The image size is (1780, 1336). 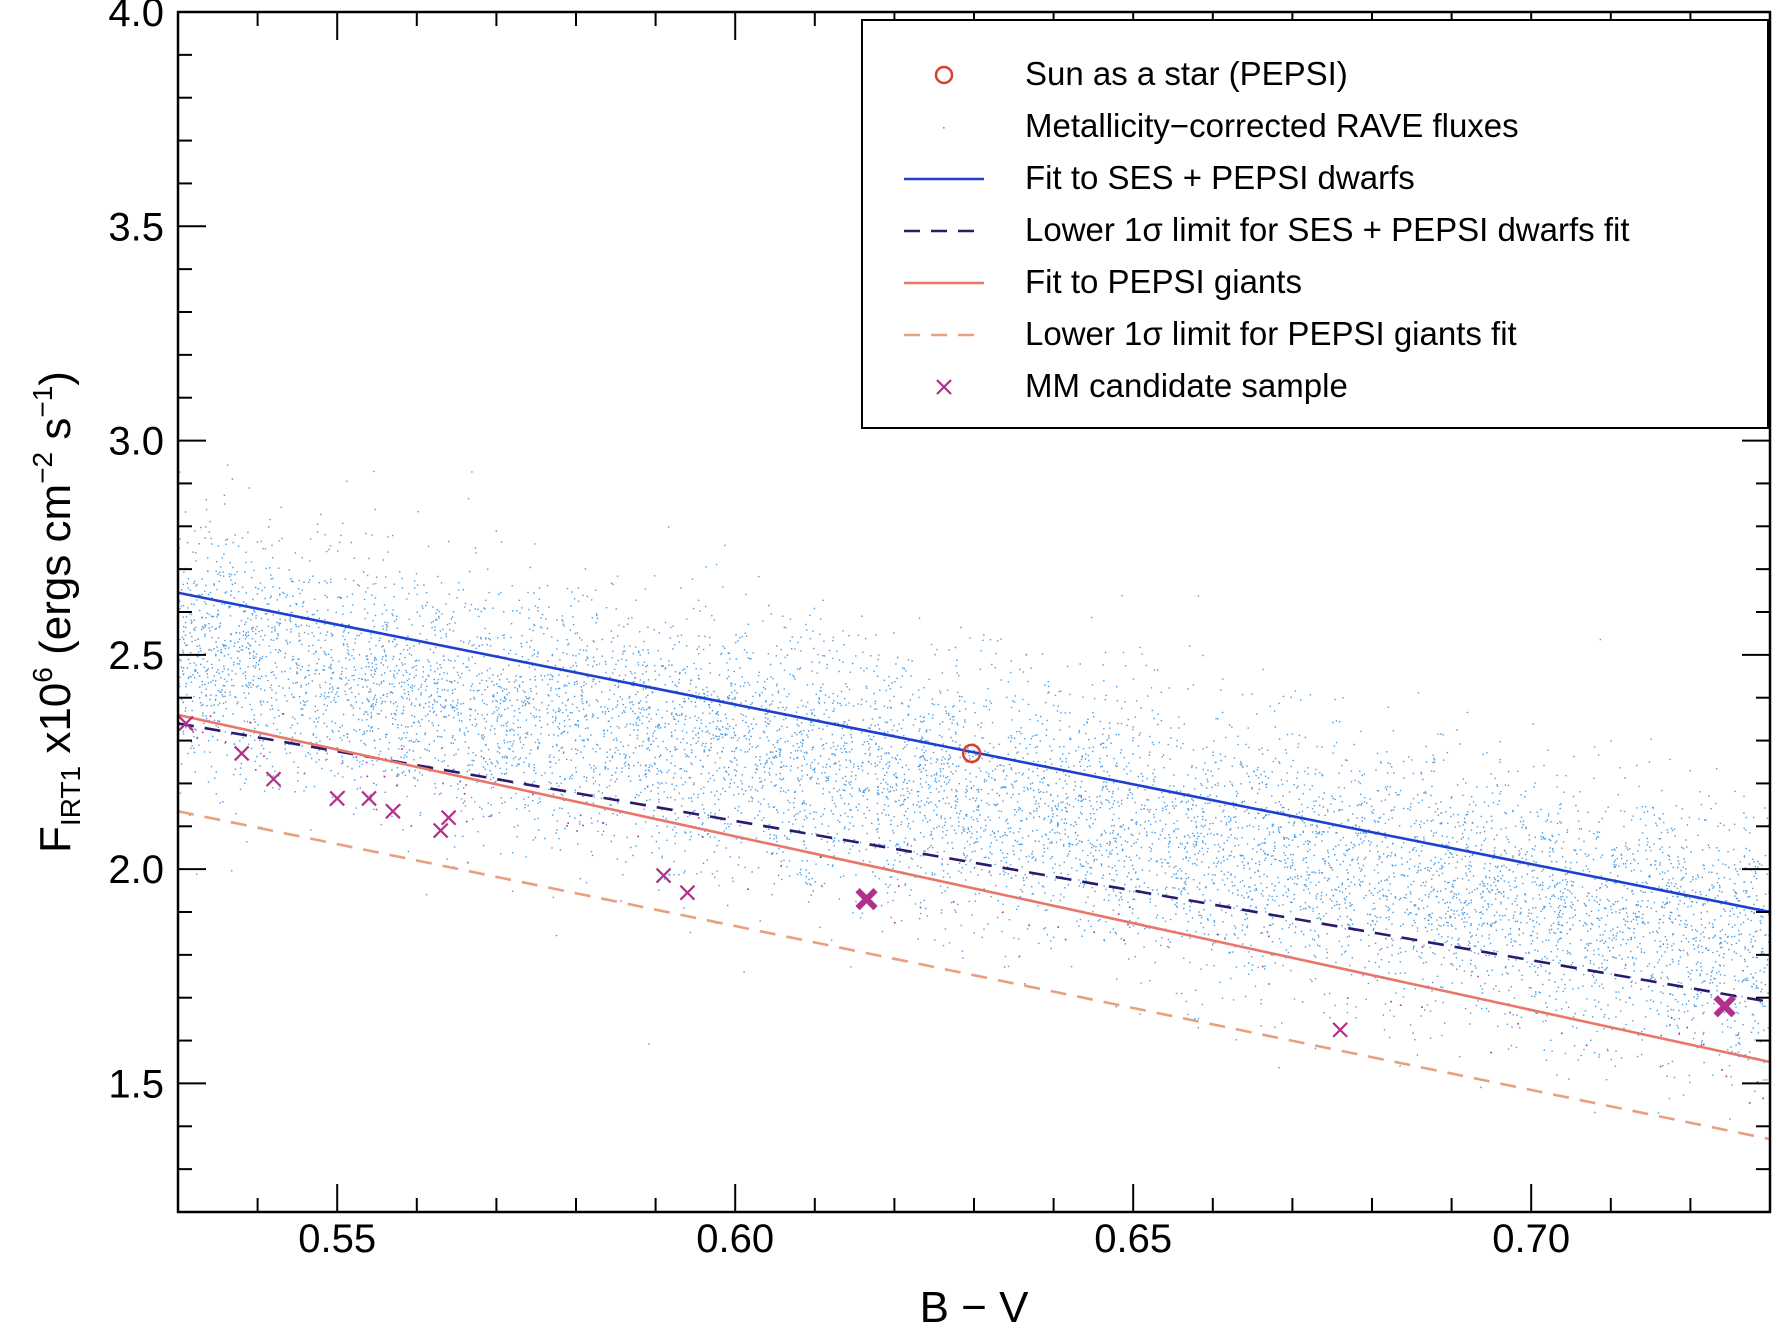 I want to click on legend-item-giant-lower: Lower 1σ limit for PEPSI giants fit, so click(x=1210, y=333).